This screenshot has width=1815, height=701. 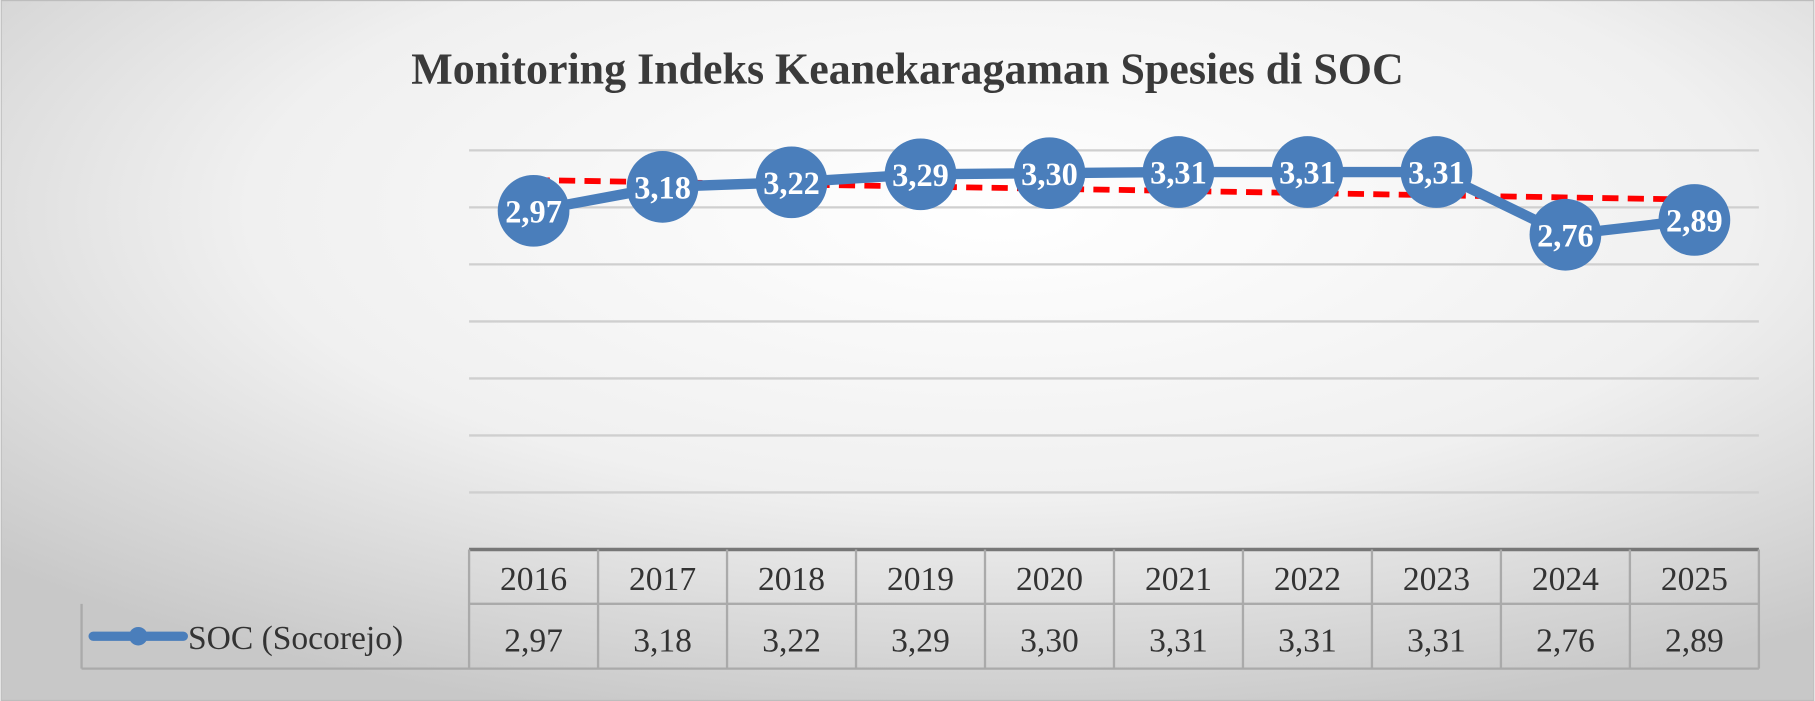 I want to click on x-tick-label: 2020, so click(x=1049, y=579).